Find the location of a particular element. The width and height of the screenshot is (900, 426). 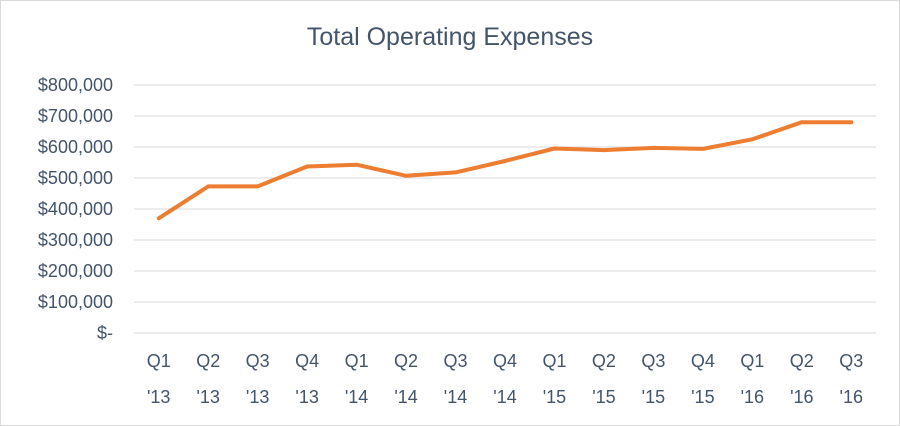

y-tick-label: $300,000 is located at coordinates (75, 240).